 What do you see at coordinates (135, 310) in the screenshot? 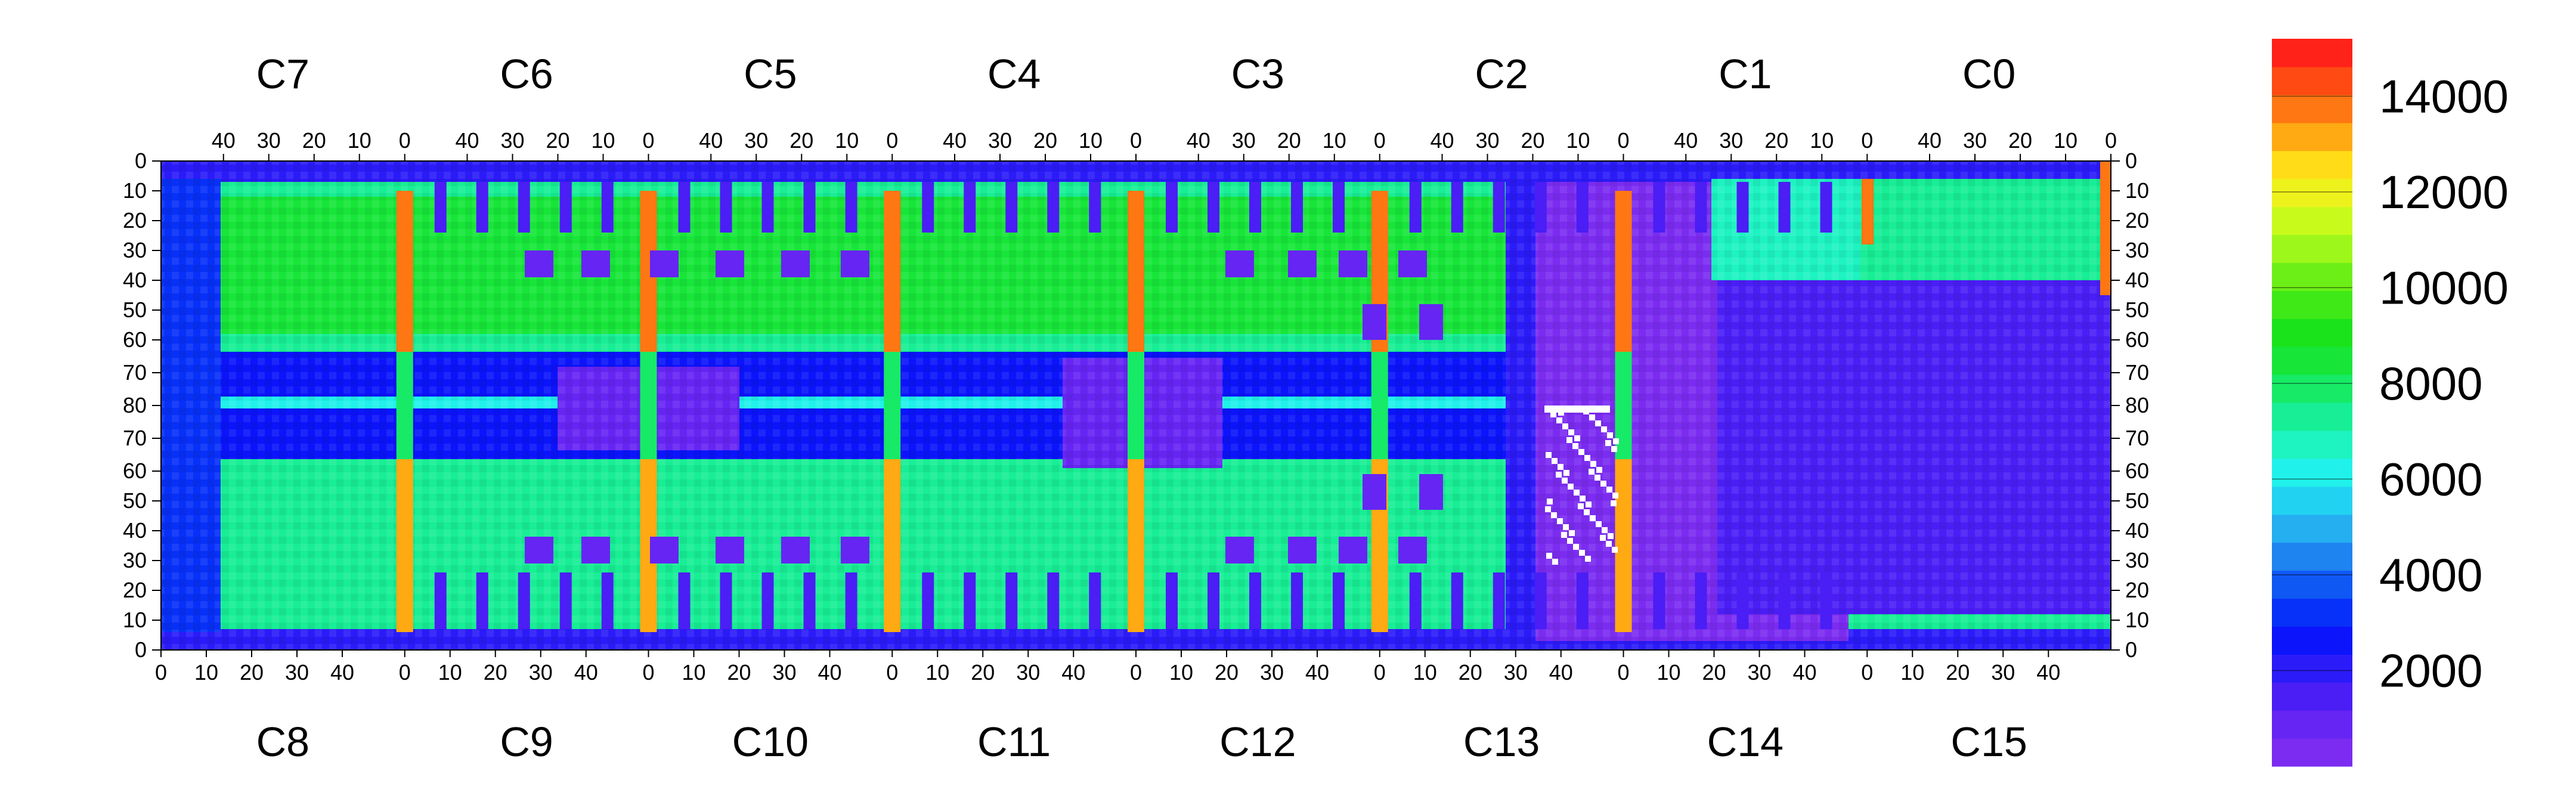
I see `y-tick-label-left: 50` at bounding box center [135, 310].